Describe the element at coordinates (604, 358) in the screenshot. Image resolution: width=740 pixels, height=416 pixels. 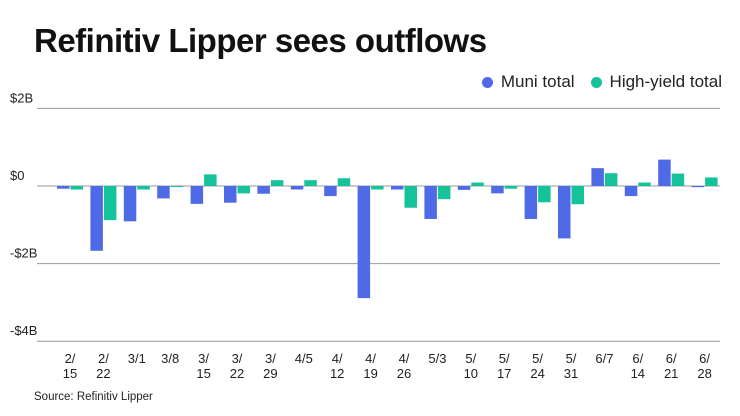
I see `x-tick-label: 6/7` at that location.